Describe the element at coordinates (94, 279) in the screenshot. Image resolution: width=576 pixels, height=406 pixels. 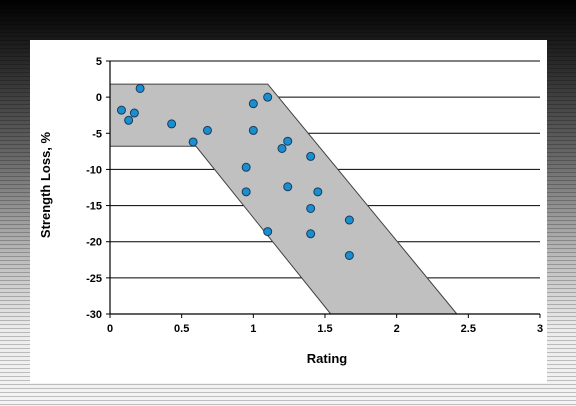
I see `y-tick-label-6: -25` at that location.